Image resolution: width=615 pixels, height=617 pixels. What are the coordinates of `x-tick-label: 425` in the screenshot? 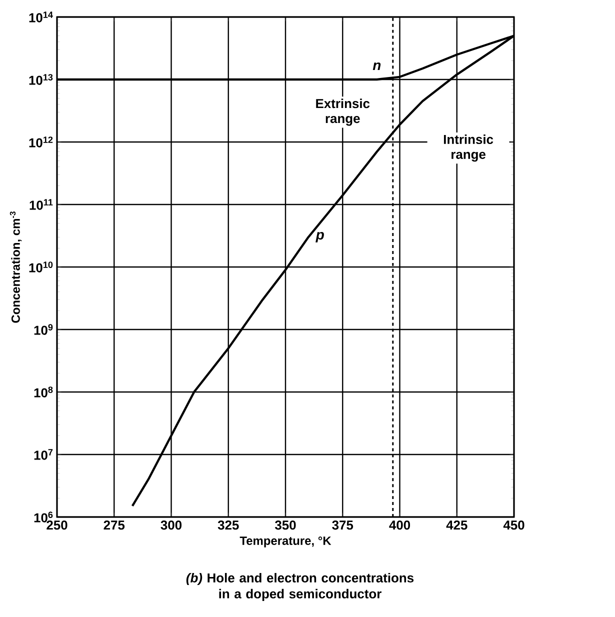 It's located at (457, 525).